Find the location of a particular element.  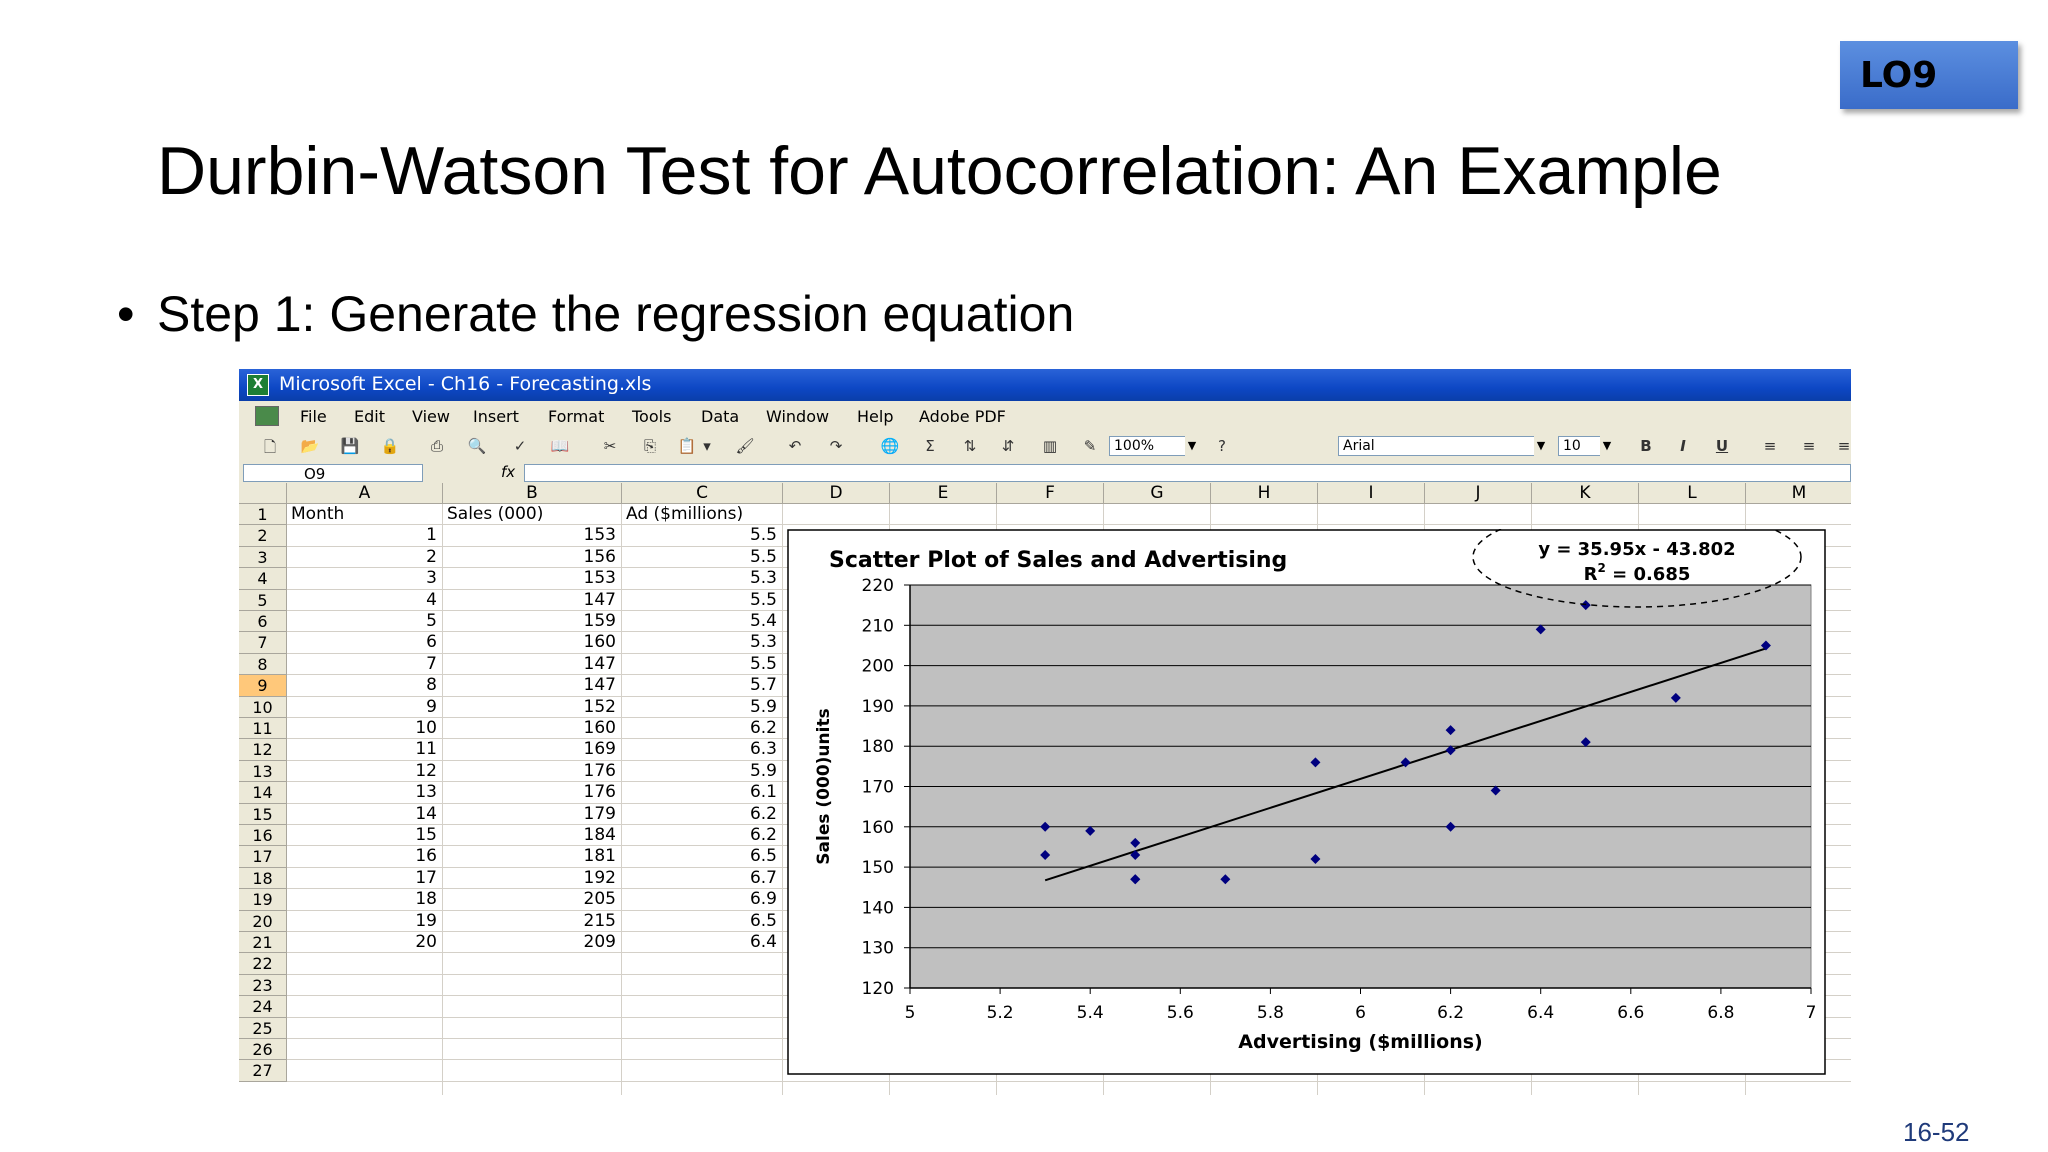

row-header: 7 is located at coordinates (263, 643).